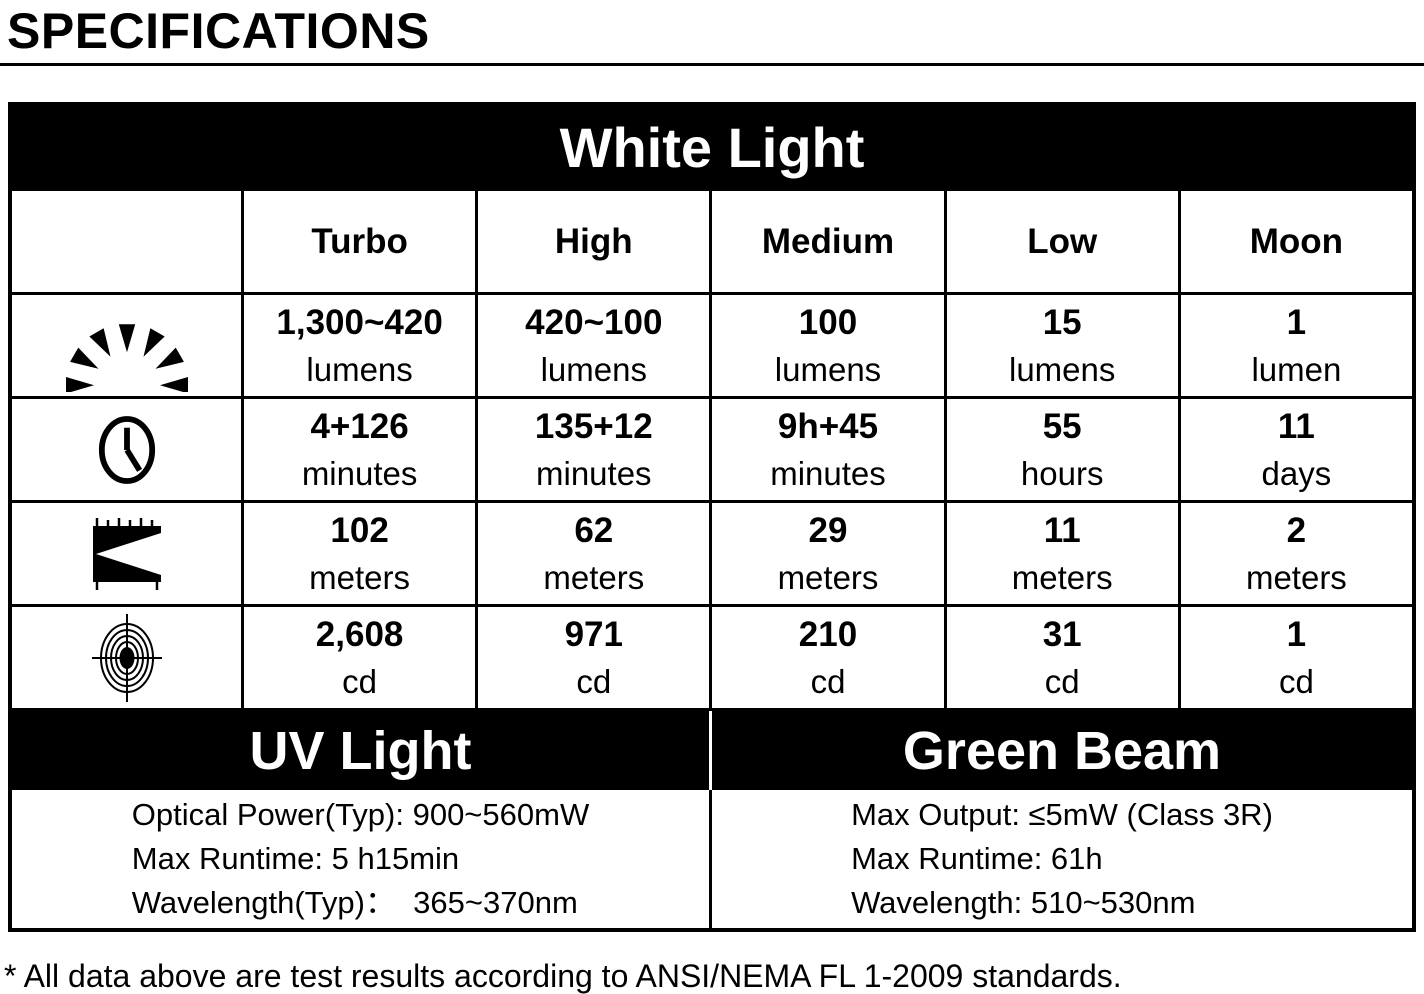 The image size is (1424, 994). What do you see at coordinates (358, 657) in the screenshot?
I see `spec-cell: 2,608 cd` at bounding box center [358, 657].